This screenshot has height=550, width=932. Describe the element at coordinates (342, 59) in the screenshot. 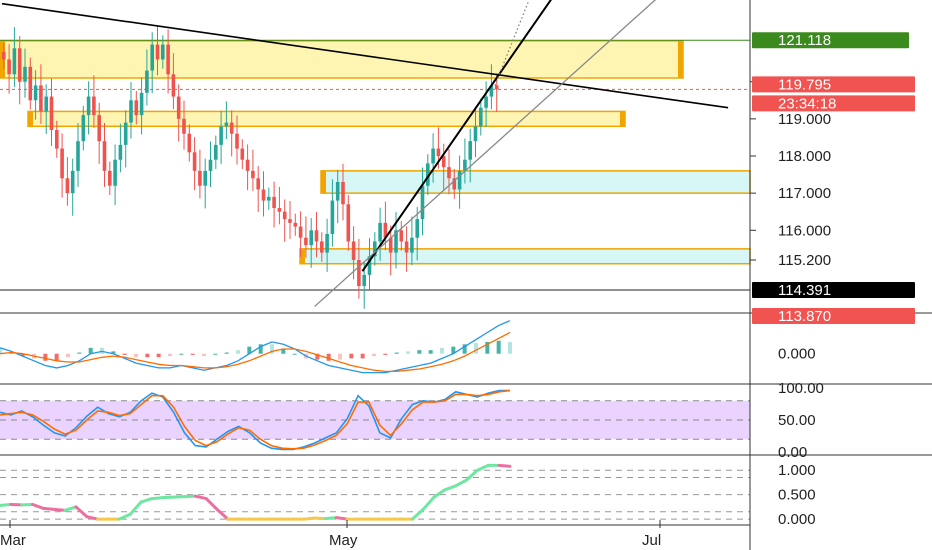

I see `supply-zone` at that location.